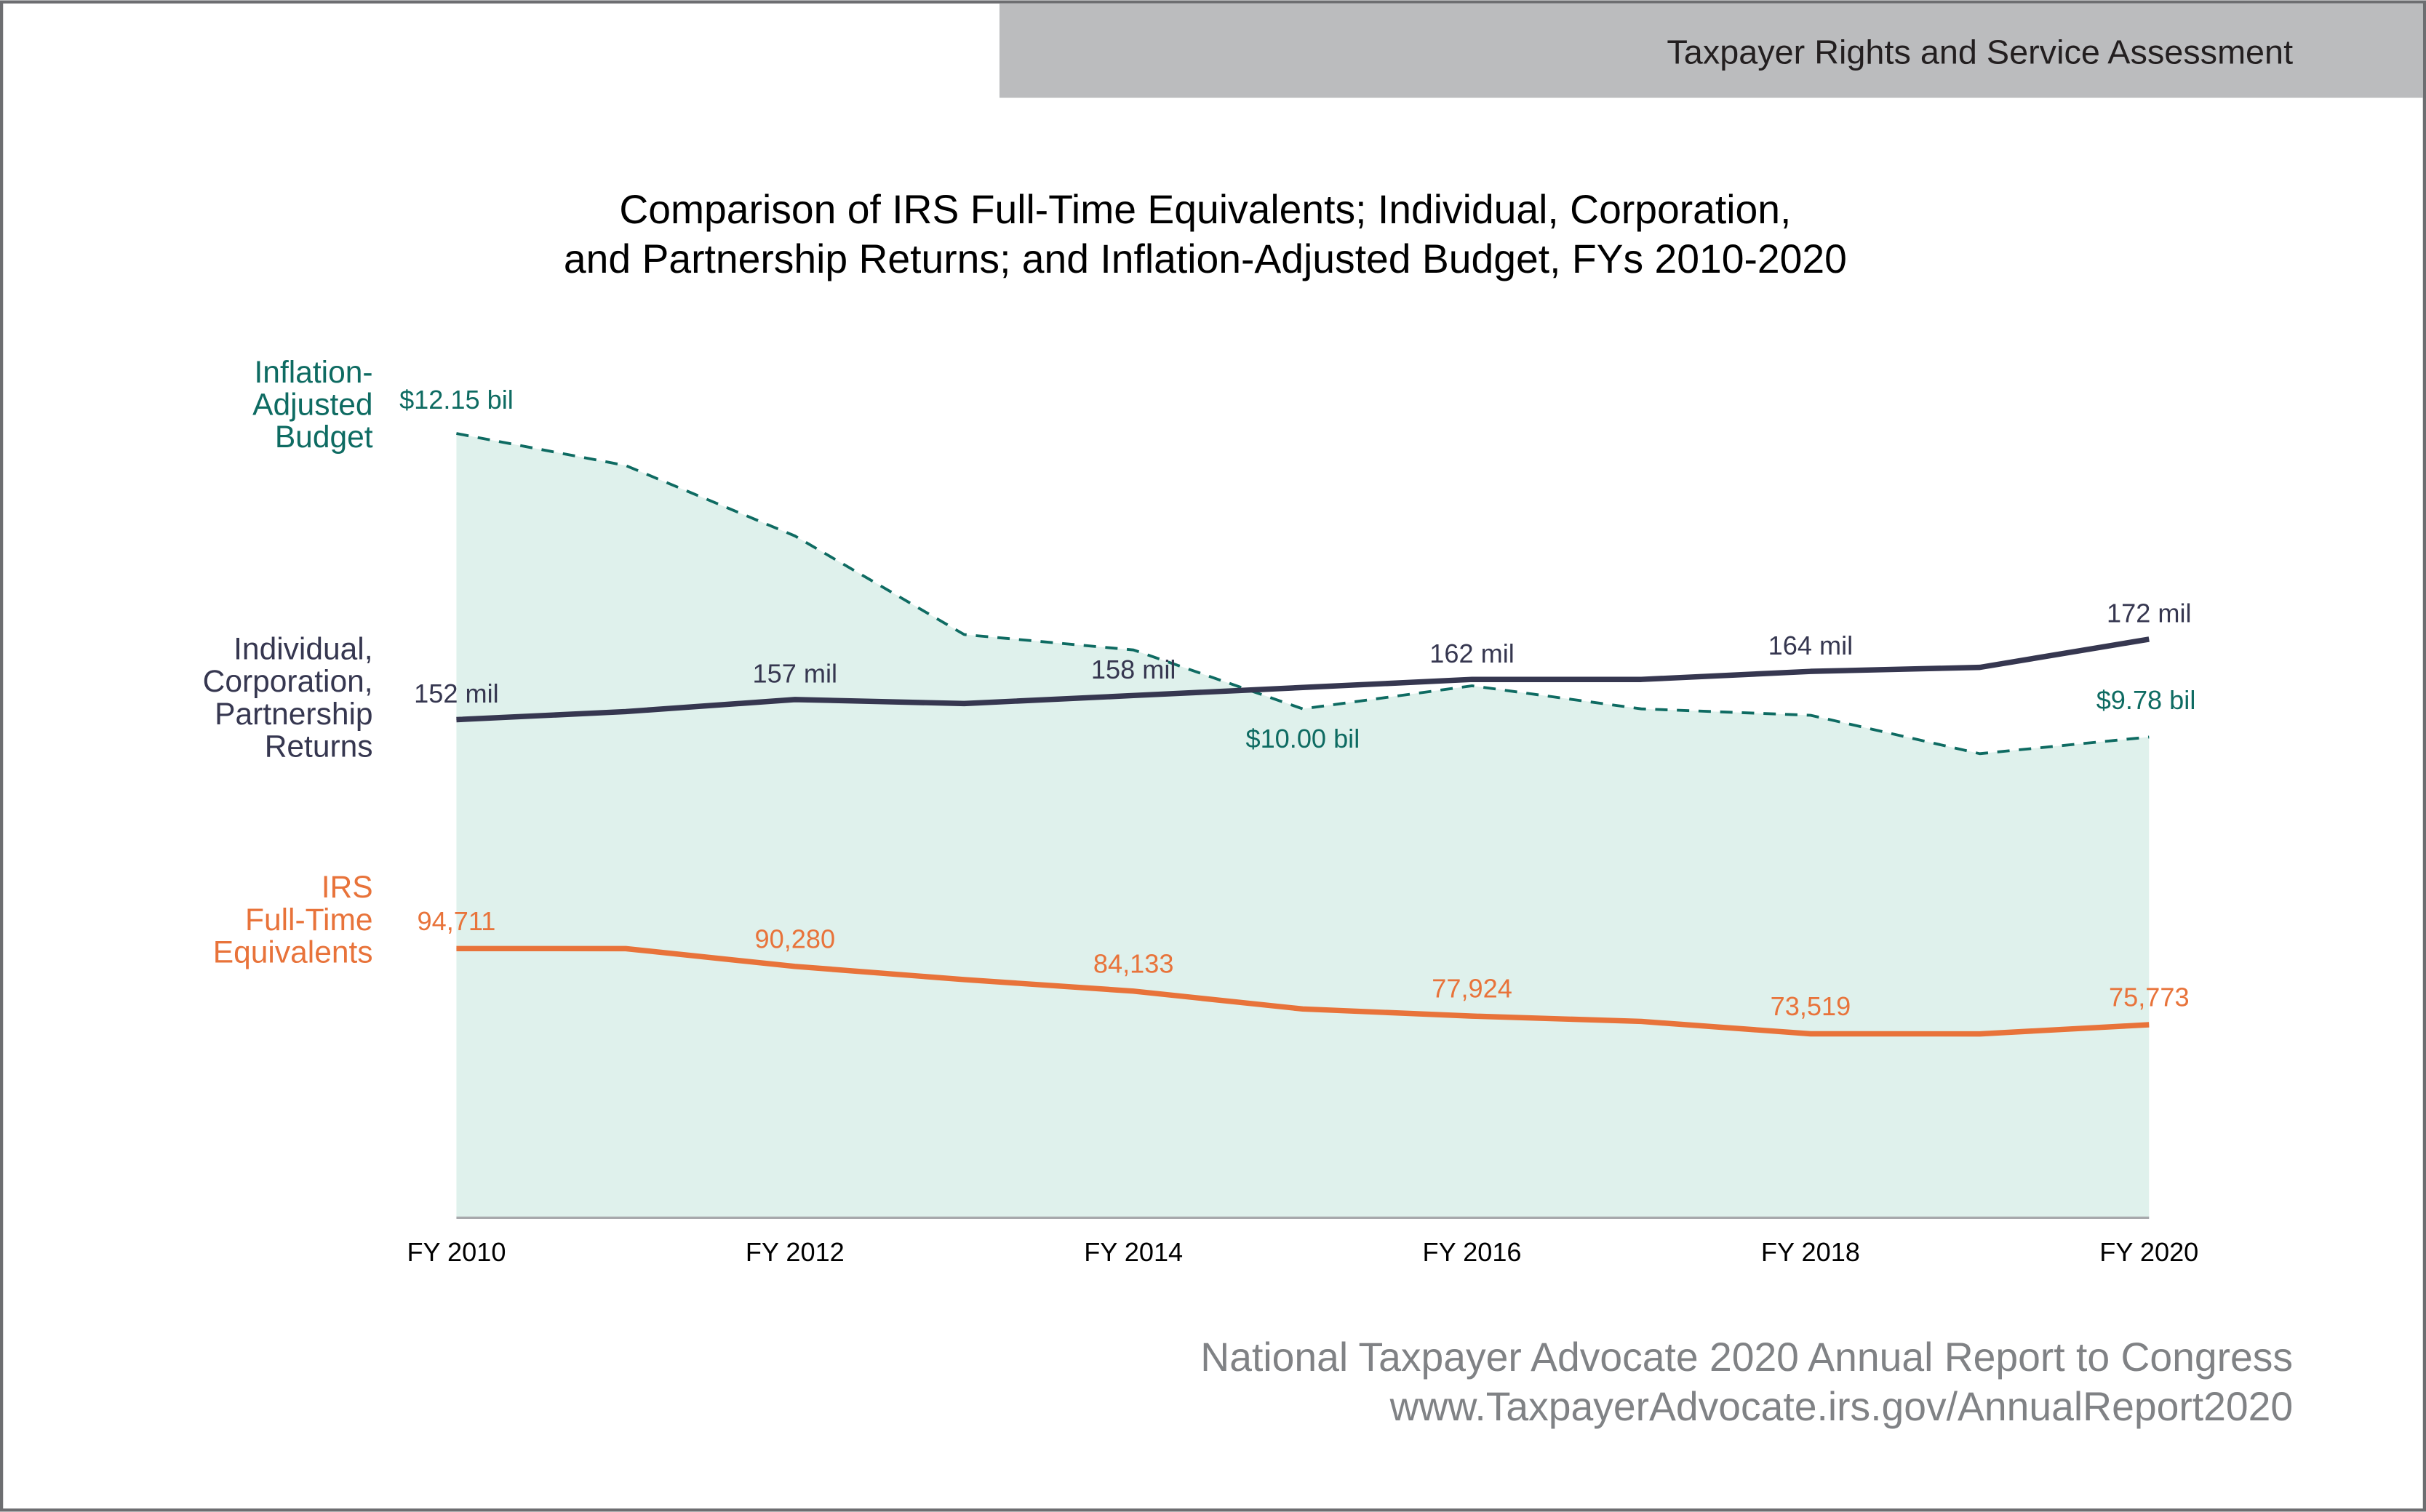 The width and height of the screenshot is (2426, 1512). Describe the element at coordinates (1134, 1252) in the screenshot. I see `x-tick-label: FY 2014` at that location.